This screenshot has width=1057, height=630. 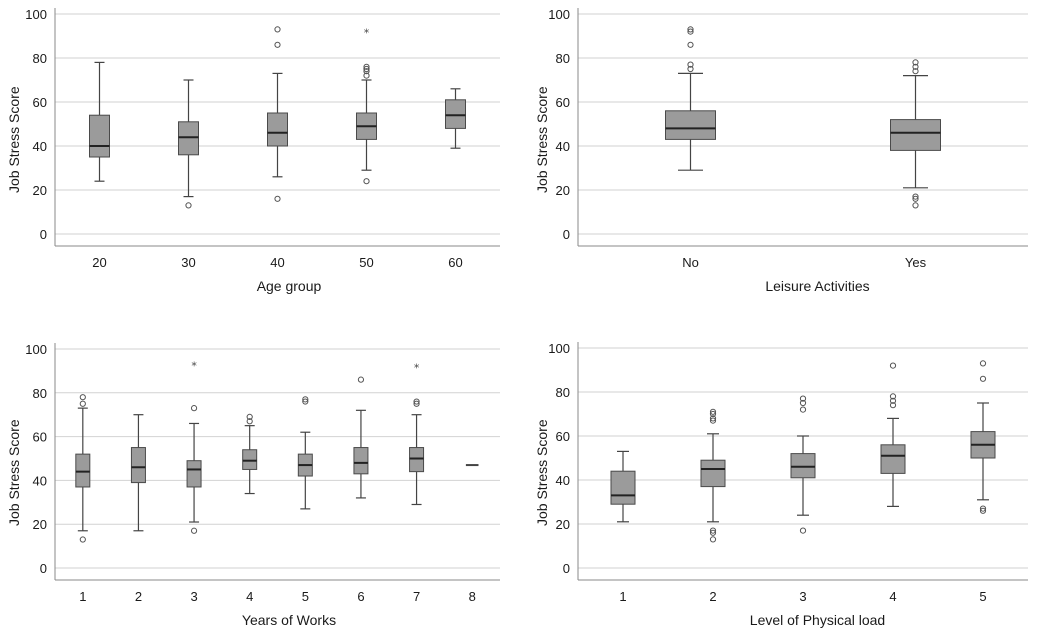 What do you see at coordinates (366, 262) in the screenshot?
I see `x-tick-label: 50` at bounding box center [366, 262].